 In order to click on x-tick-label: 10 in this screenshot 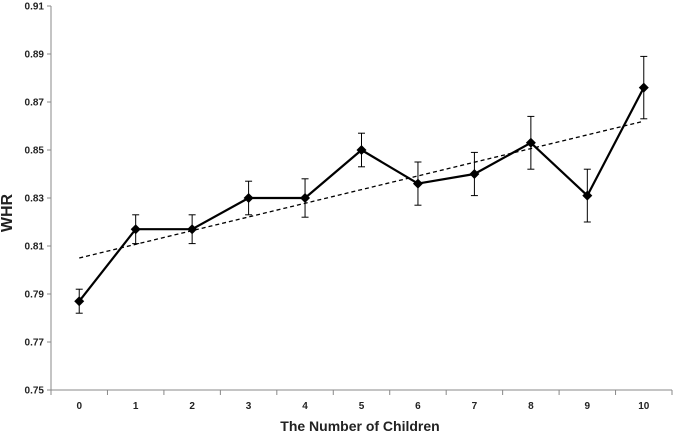, I will do `click(644, 406)`.